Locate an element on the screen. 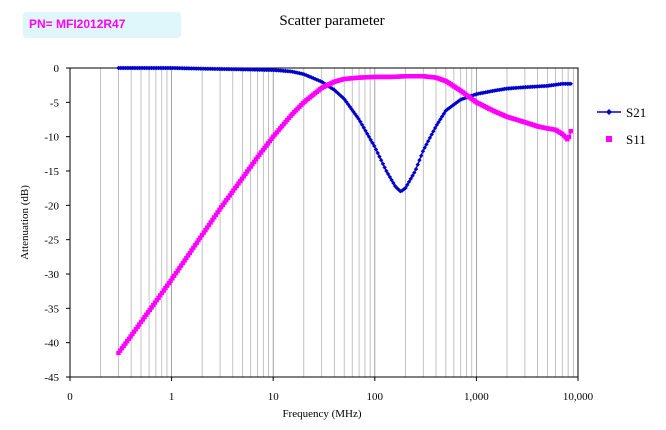  x-tick-label: 10,000 is located at coordinates (578, 397).